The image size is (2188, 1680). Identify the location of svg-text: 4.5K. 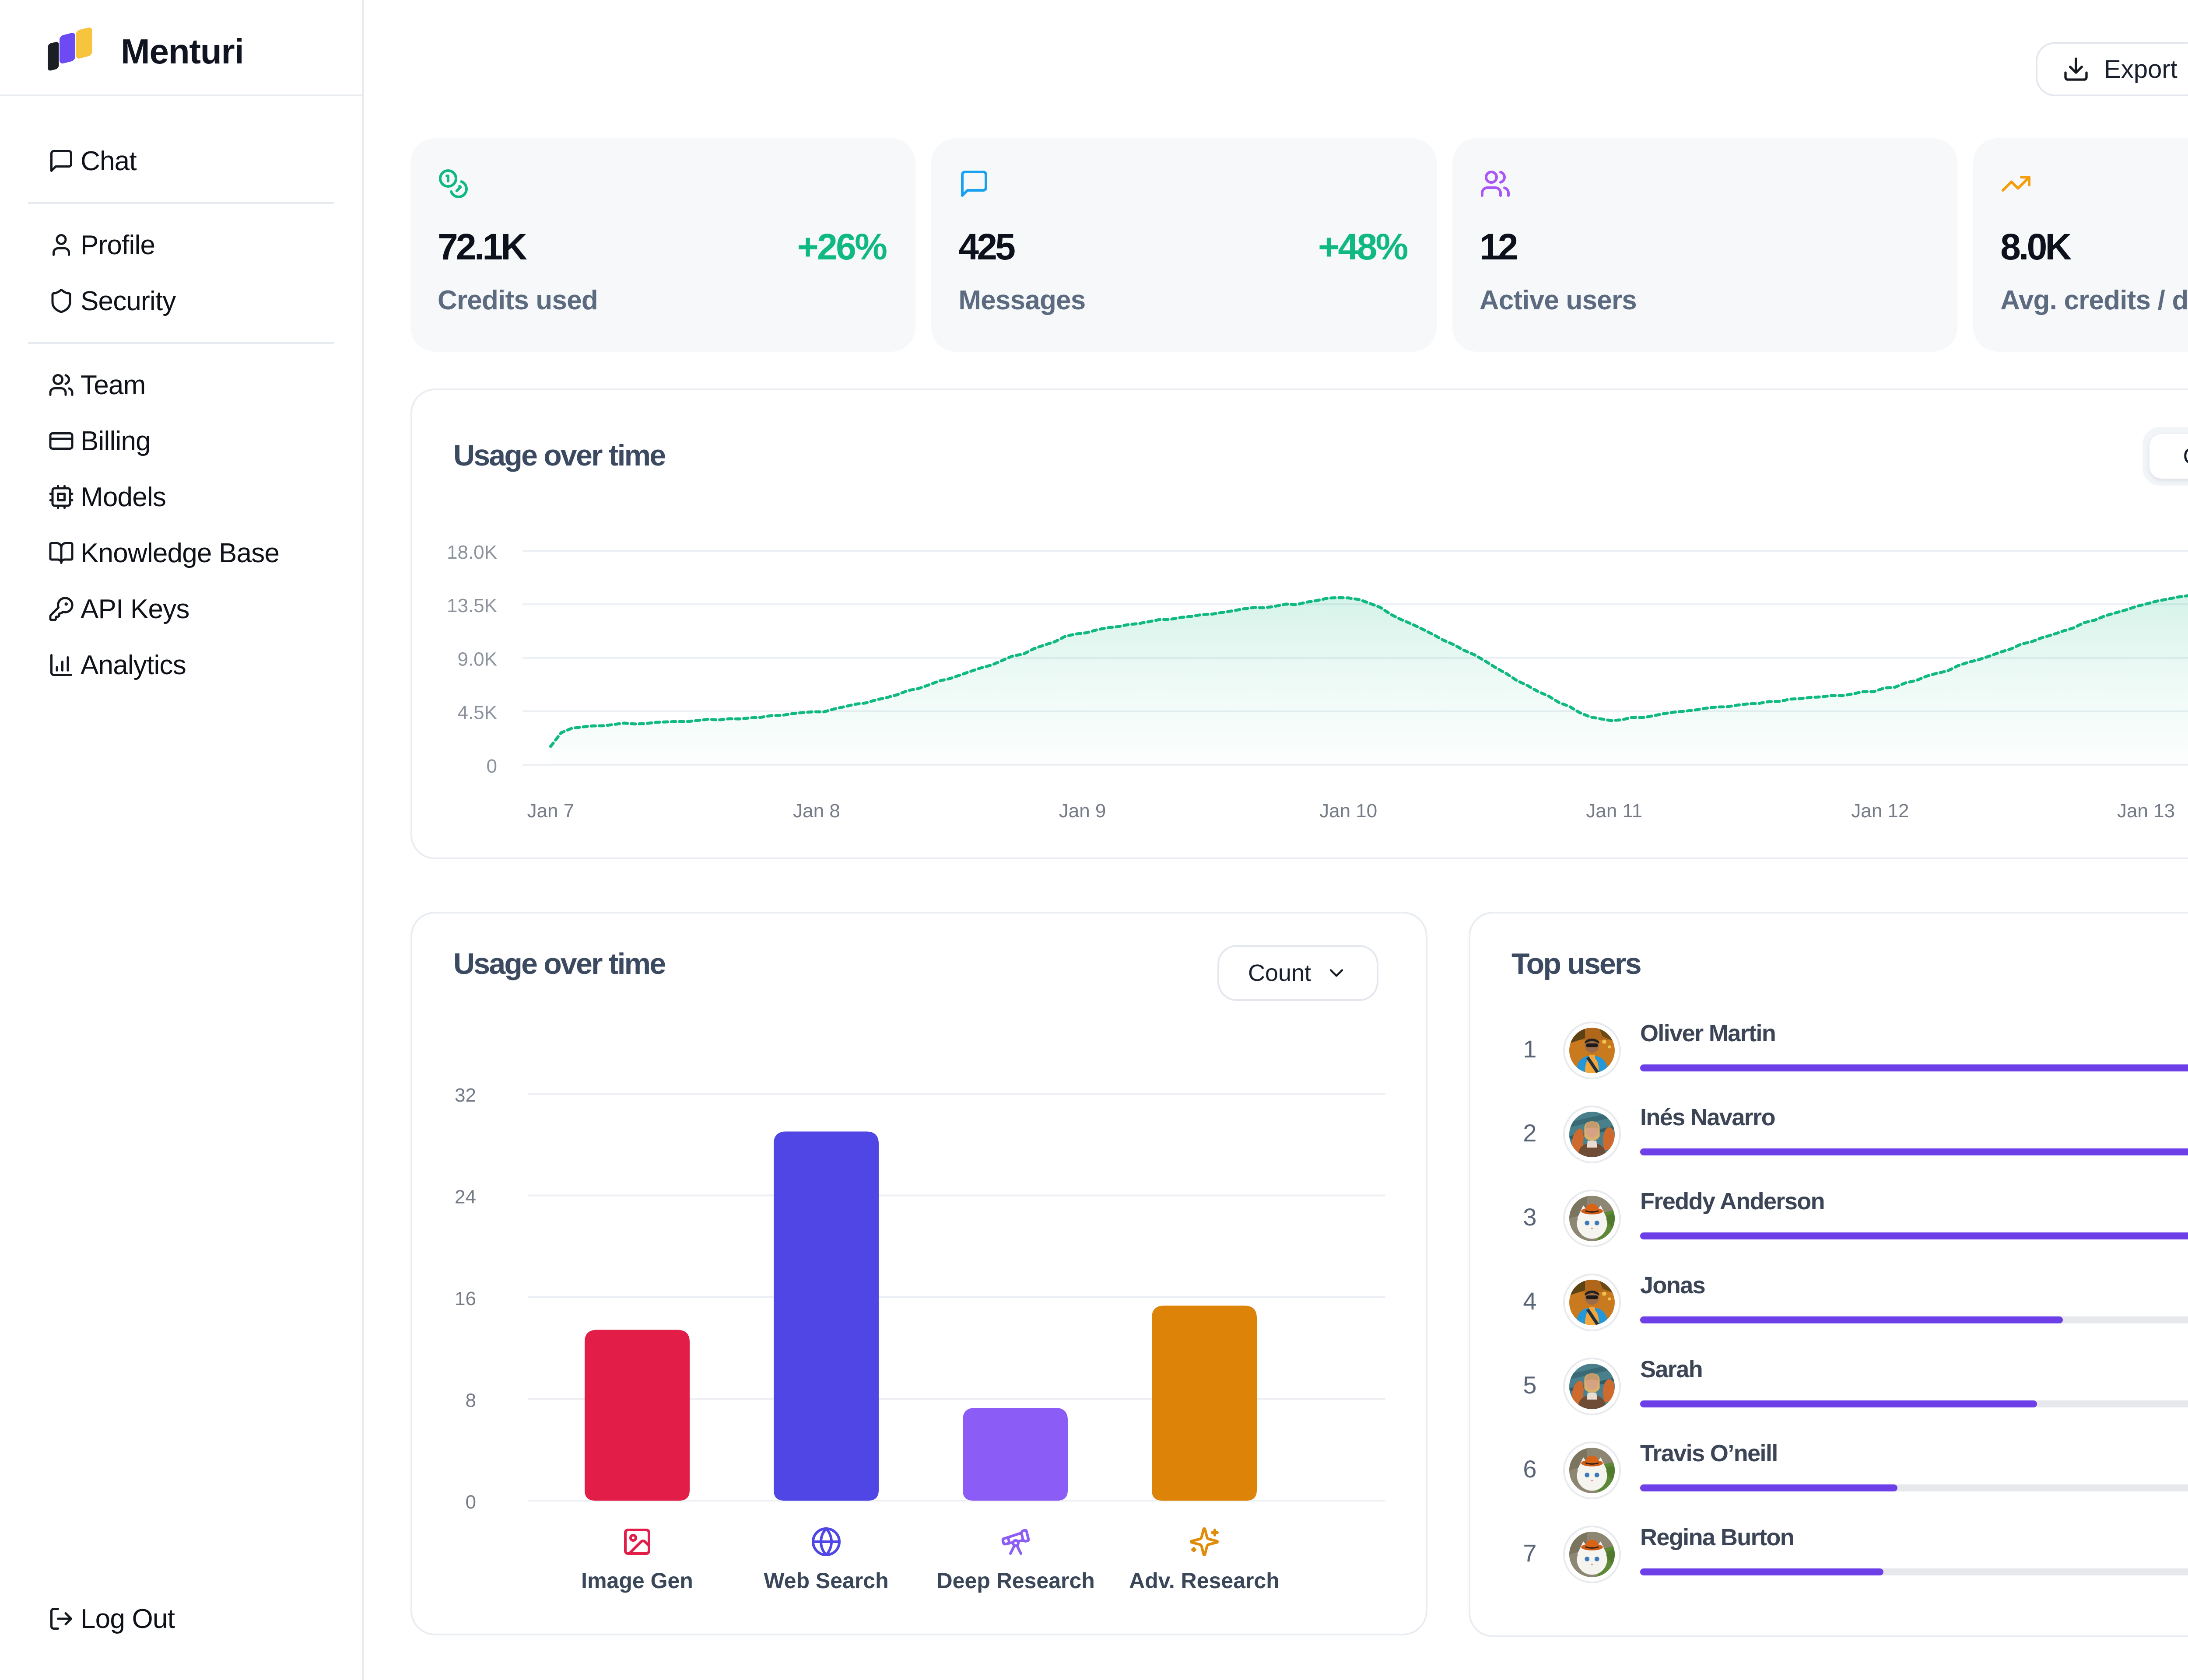
(477, 713).